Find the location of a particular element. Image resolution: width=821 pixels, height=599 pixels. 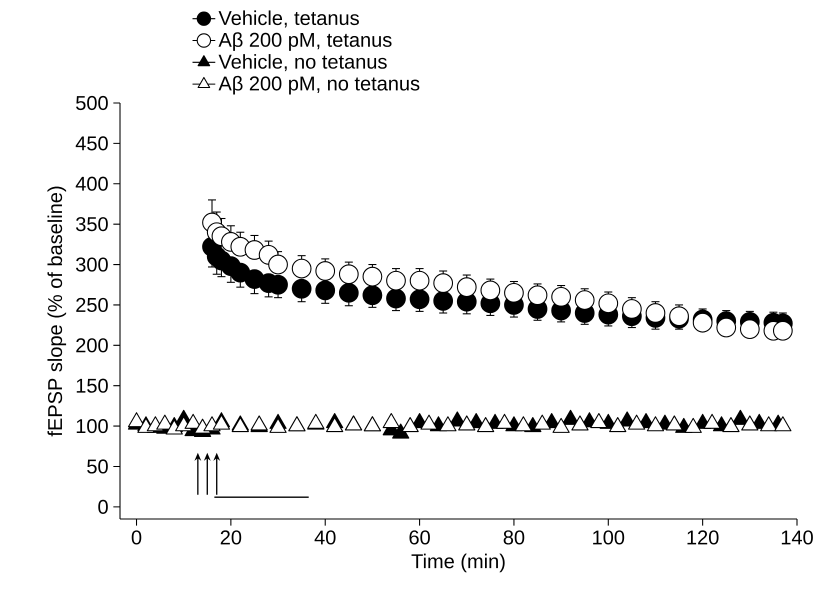

y-axis-title: fEPSP slope (% of baseline) is located at coordinates (56, 311).